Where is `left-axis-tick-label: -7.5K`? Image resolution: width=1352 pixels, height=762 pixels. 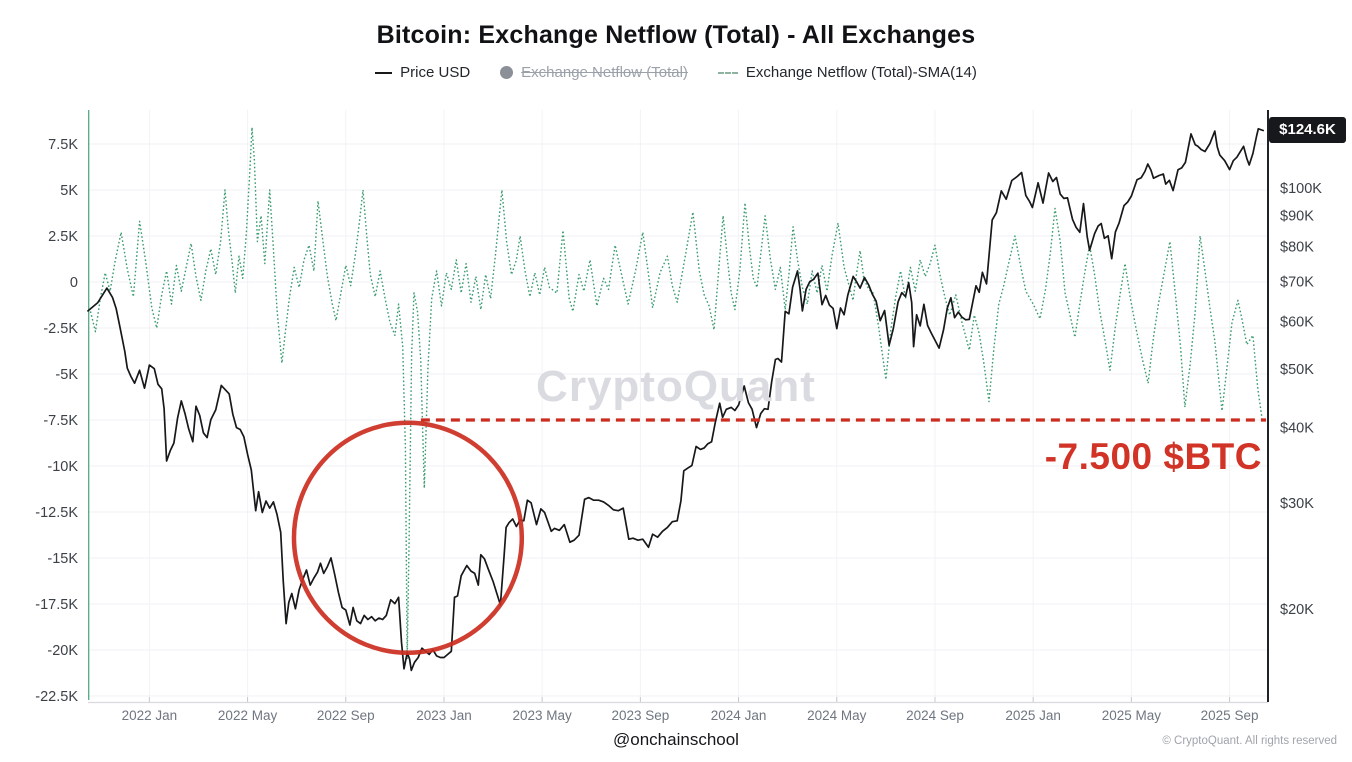 left-axis-tick-label: -7.5K is located at coordinates (60, 421).